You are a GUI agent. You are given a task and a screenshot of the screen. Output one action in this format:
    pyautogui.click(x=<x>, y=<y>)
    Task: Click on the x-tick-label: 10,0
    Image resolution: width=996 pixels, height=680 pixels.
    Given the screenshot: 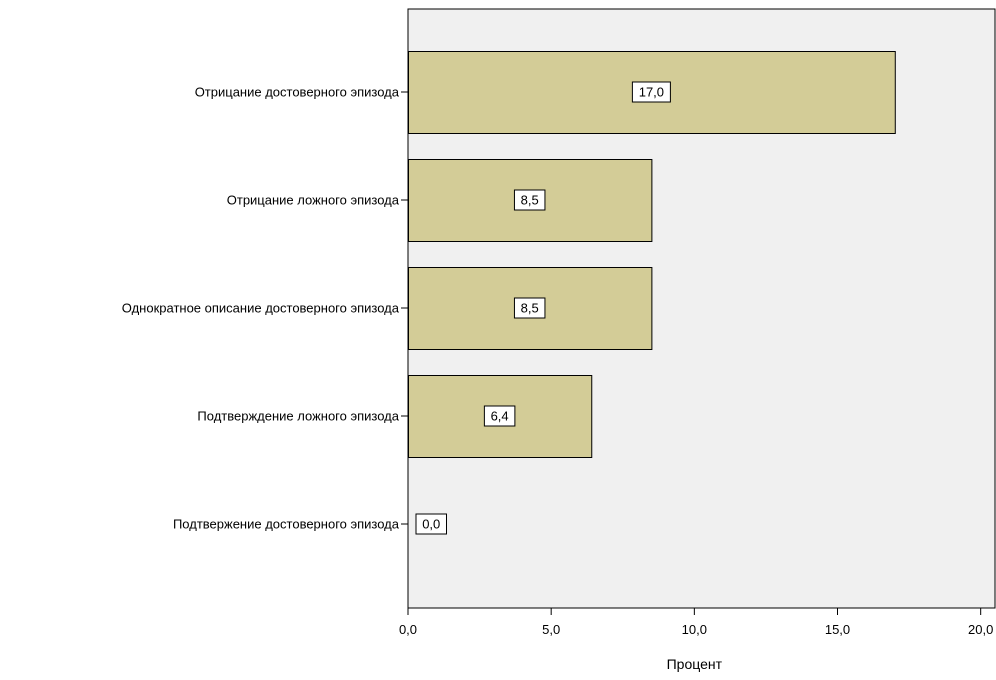 What is the action you would take?
    pyautogui.click(x=694, y=629)
    